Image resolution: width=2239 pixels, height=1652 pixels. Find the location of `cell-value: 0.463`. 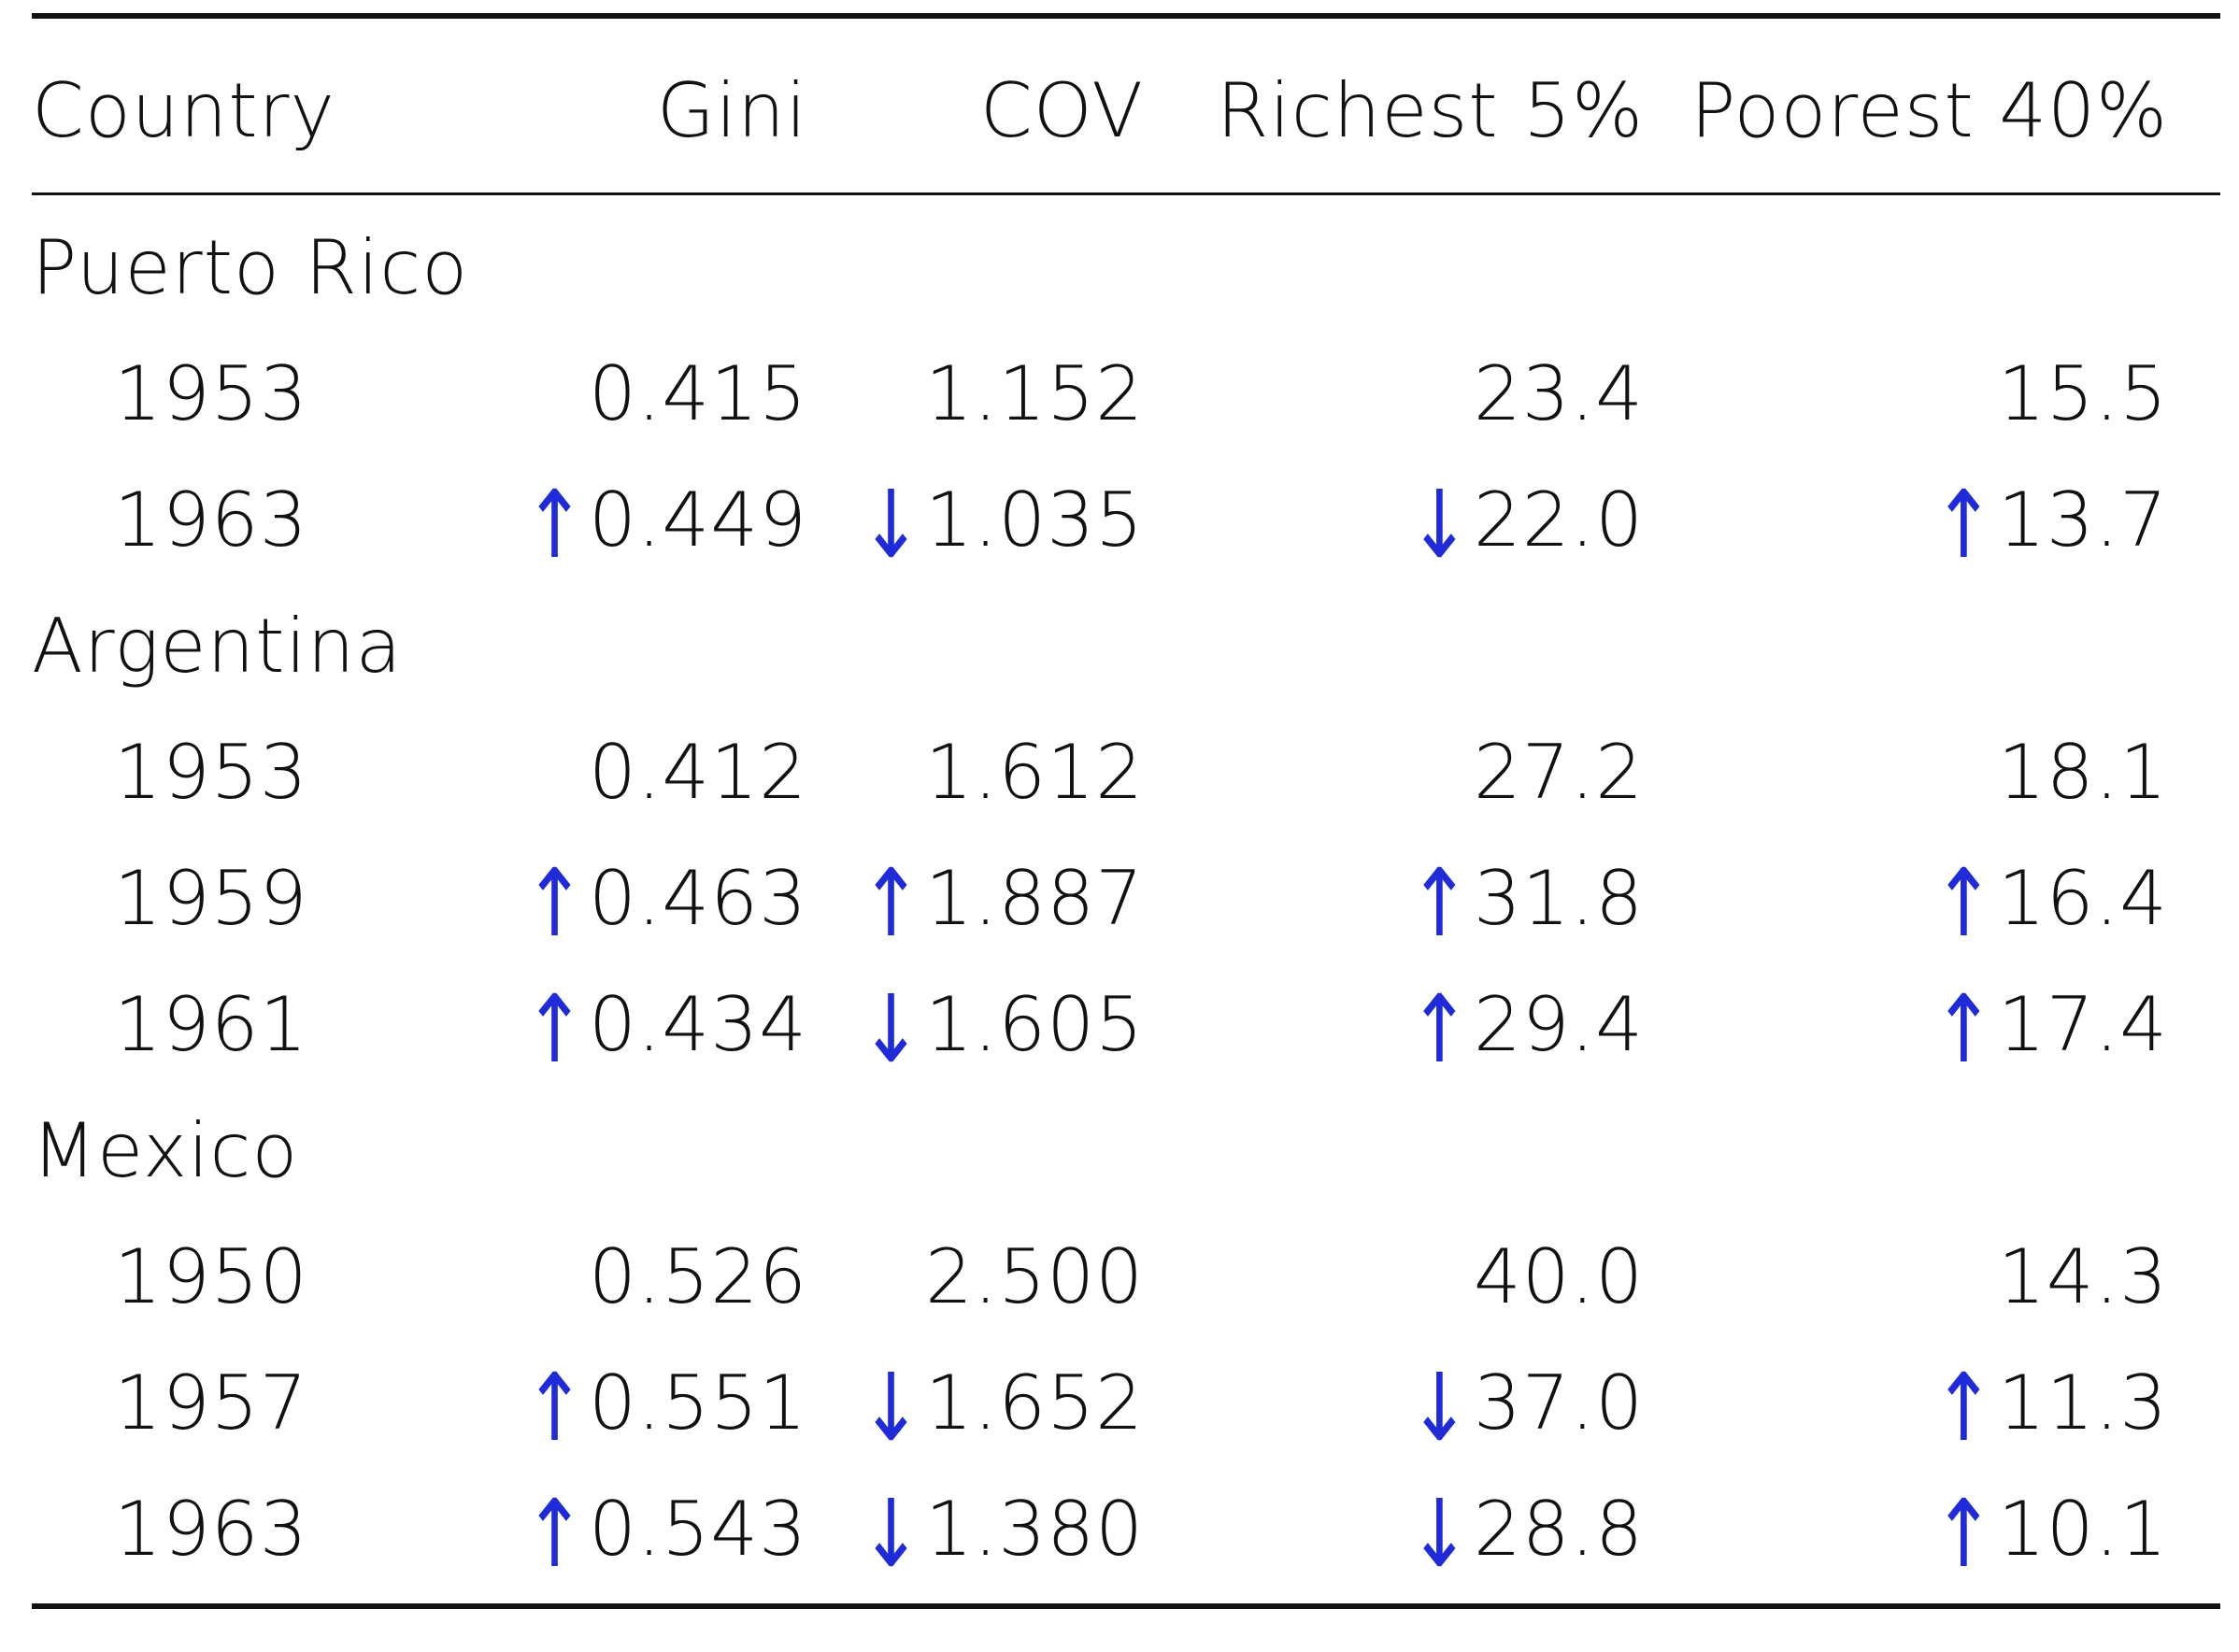

cell-value: 0.463 is located at coordinates (697, 899).